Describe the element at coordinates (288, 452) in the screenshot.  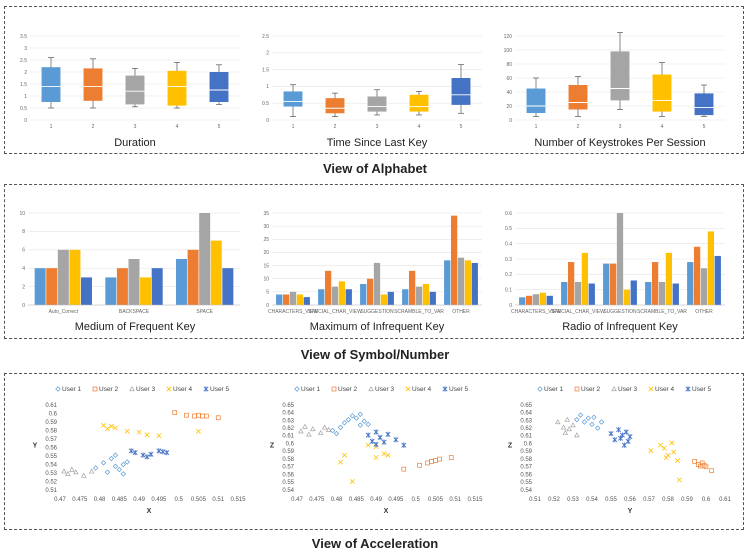
I see `scatter-chart-2-ytick: 0.59` at that location.